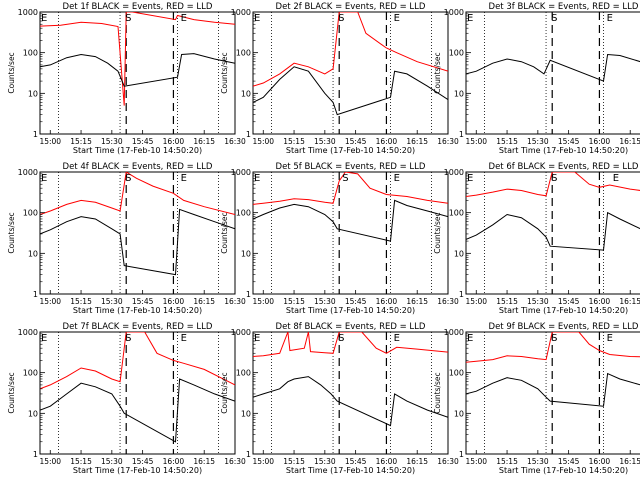 The width and height of the screenshot is (640, 484). What do you see at coordinates (138, 327) in the screenshot?
I see `panel-title: Det 7f BLACK = Events, RED = LLD` at bounding box center [138, 327].